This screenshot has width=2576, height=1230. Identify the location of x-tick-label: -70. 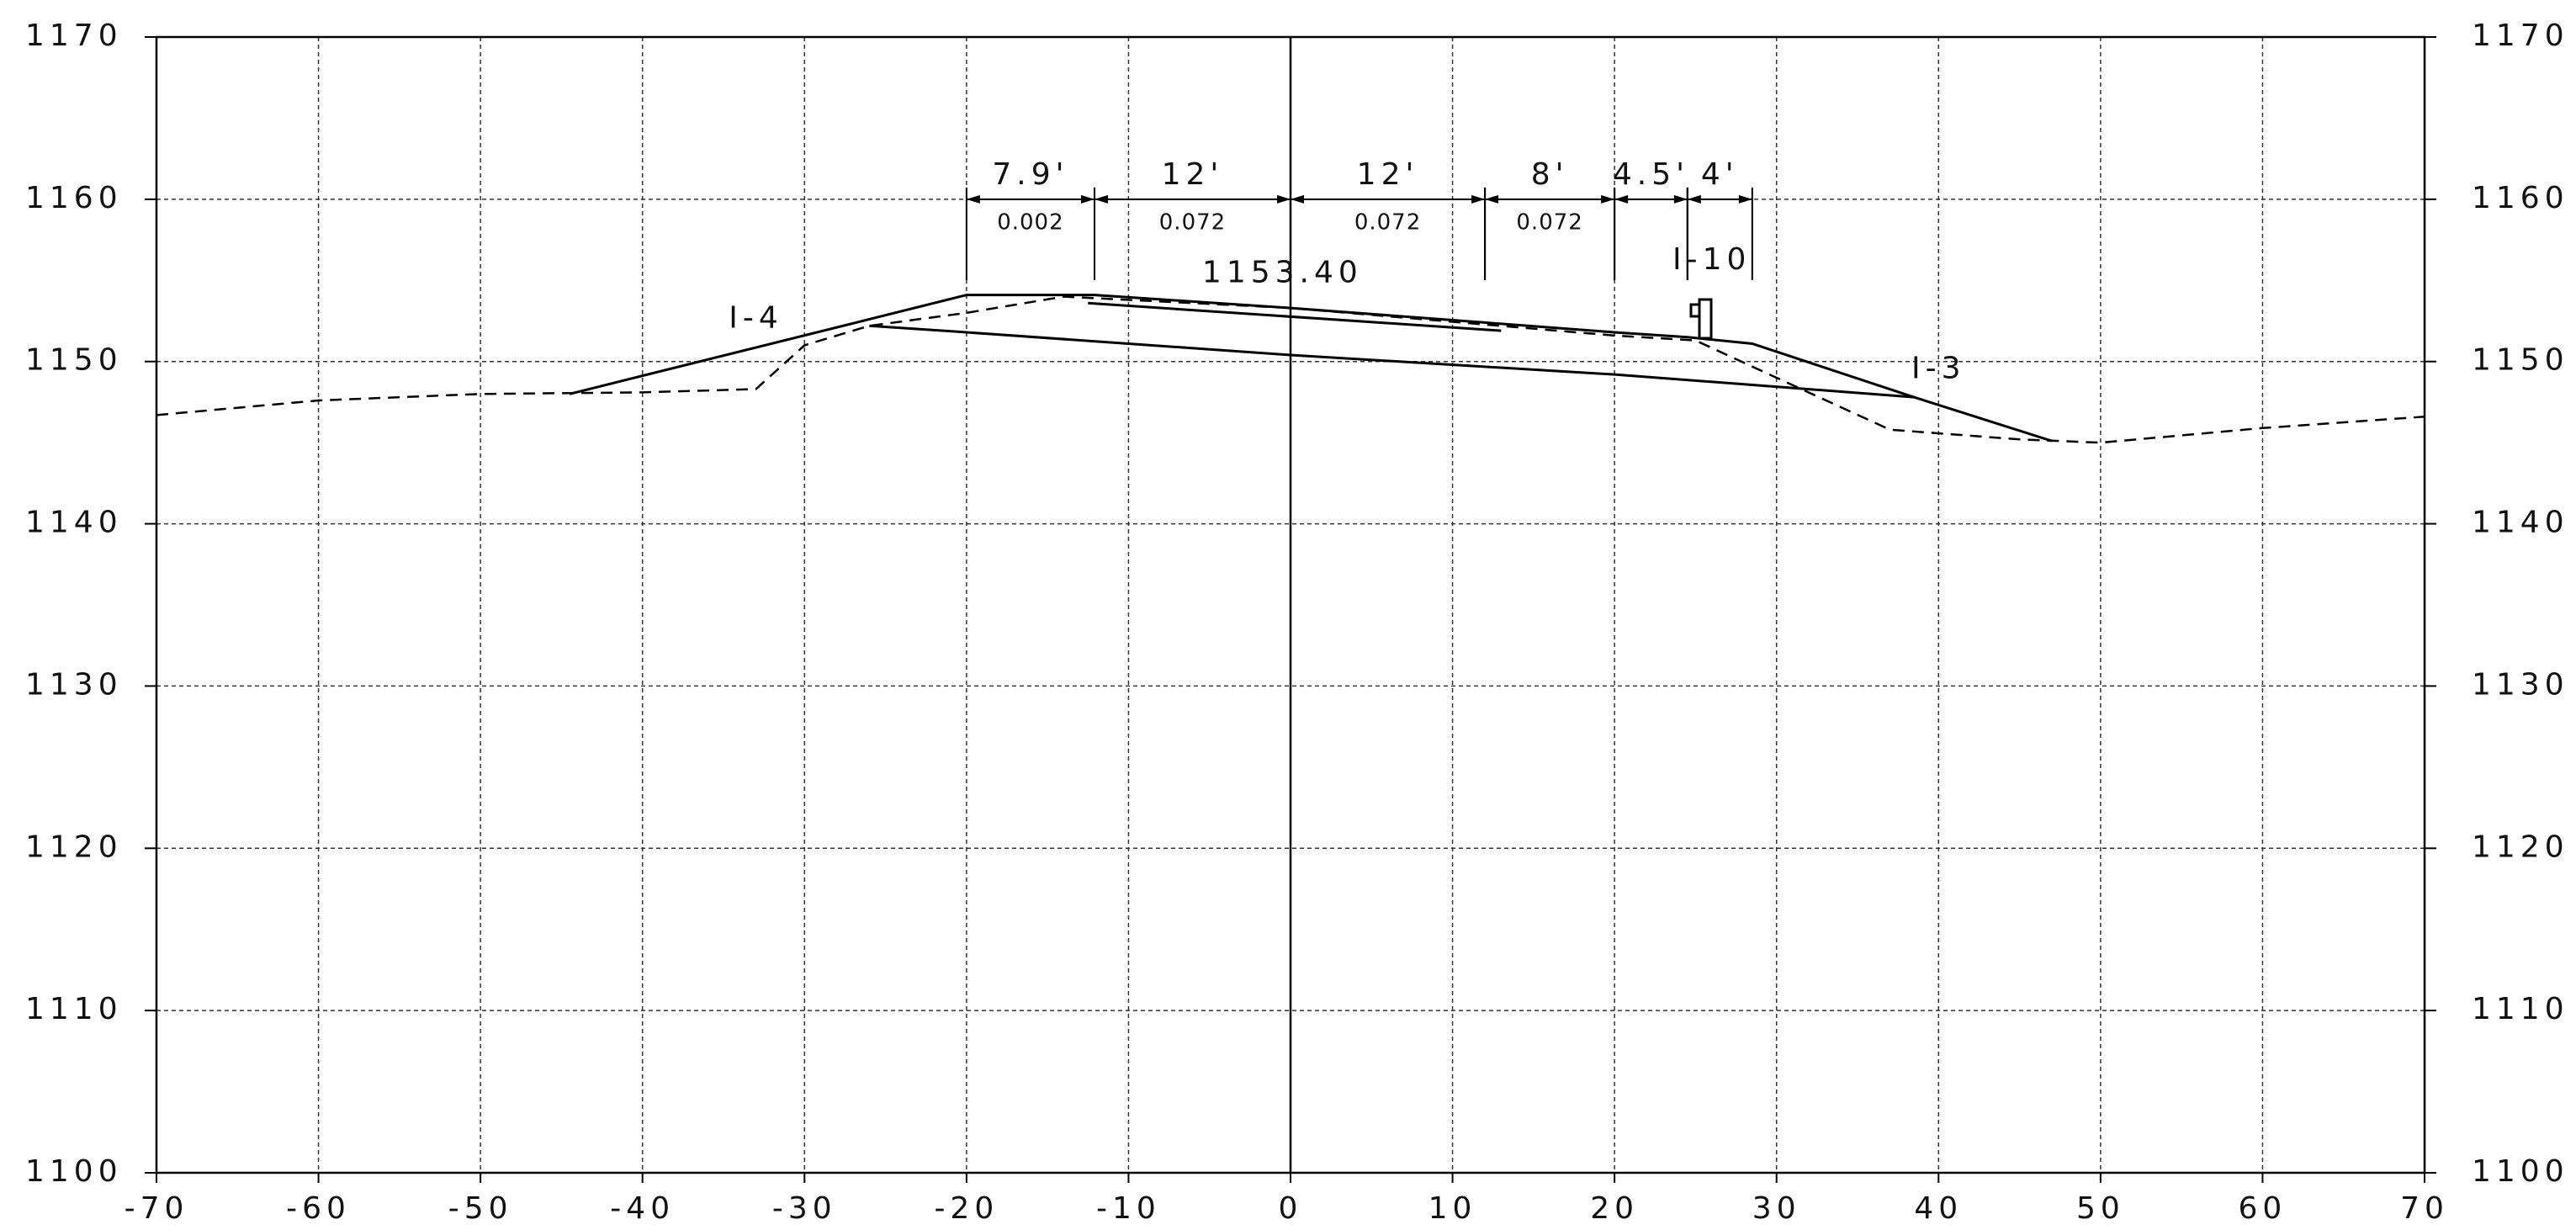
(157, 1208).